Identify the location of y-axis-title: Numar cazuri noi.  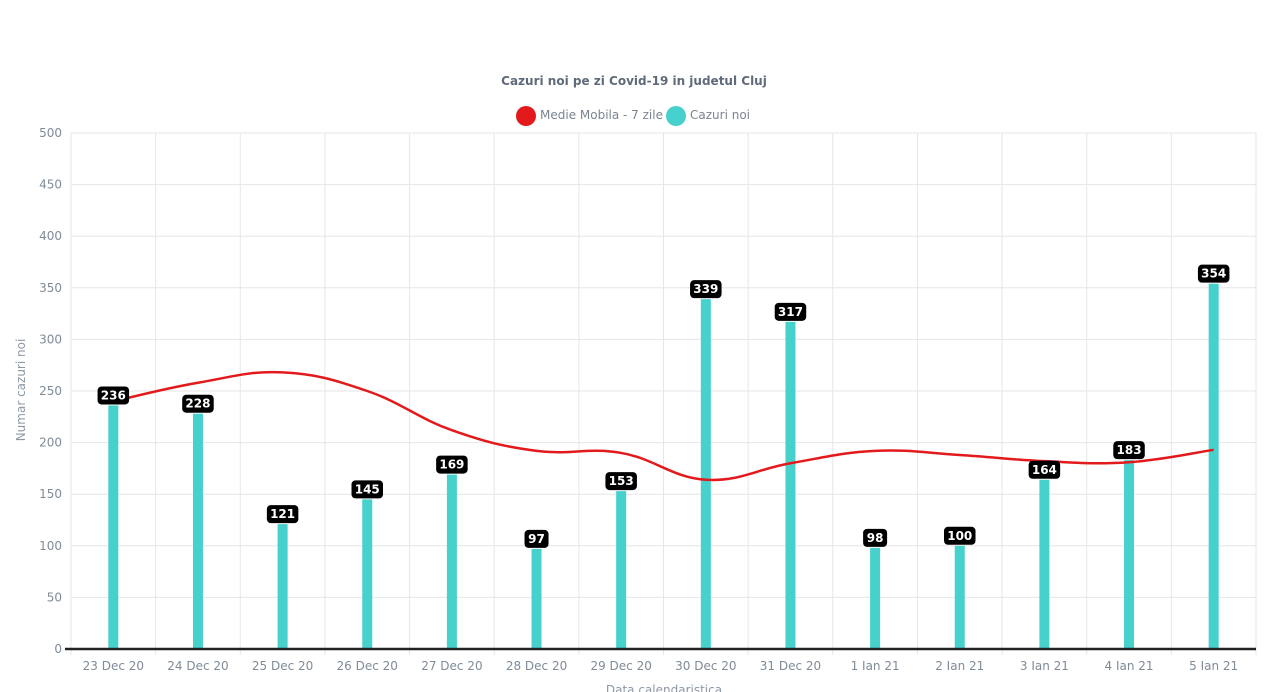
(21, 390).